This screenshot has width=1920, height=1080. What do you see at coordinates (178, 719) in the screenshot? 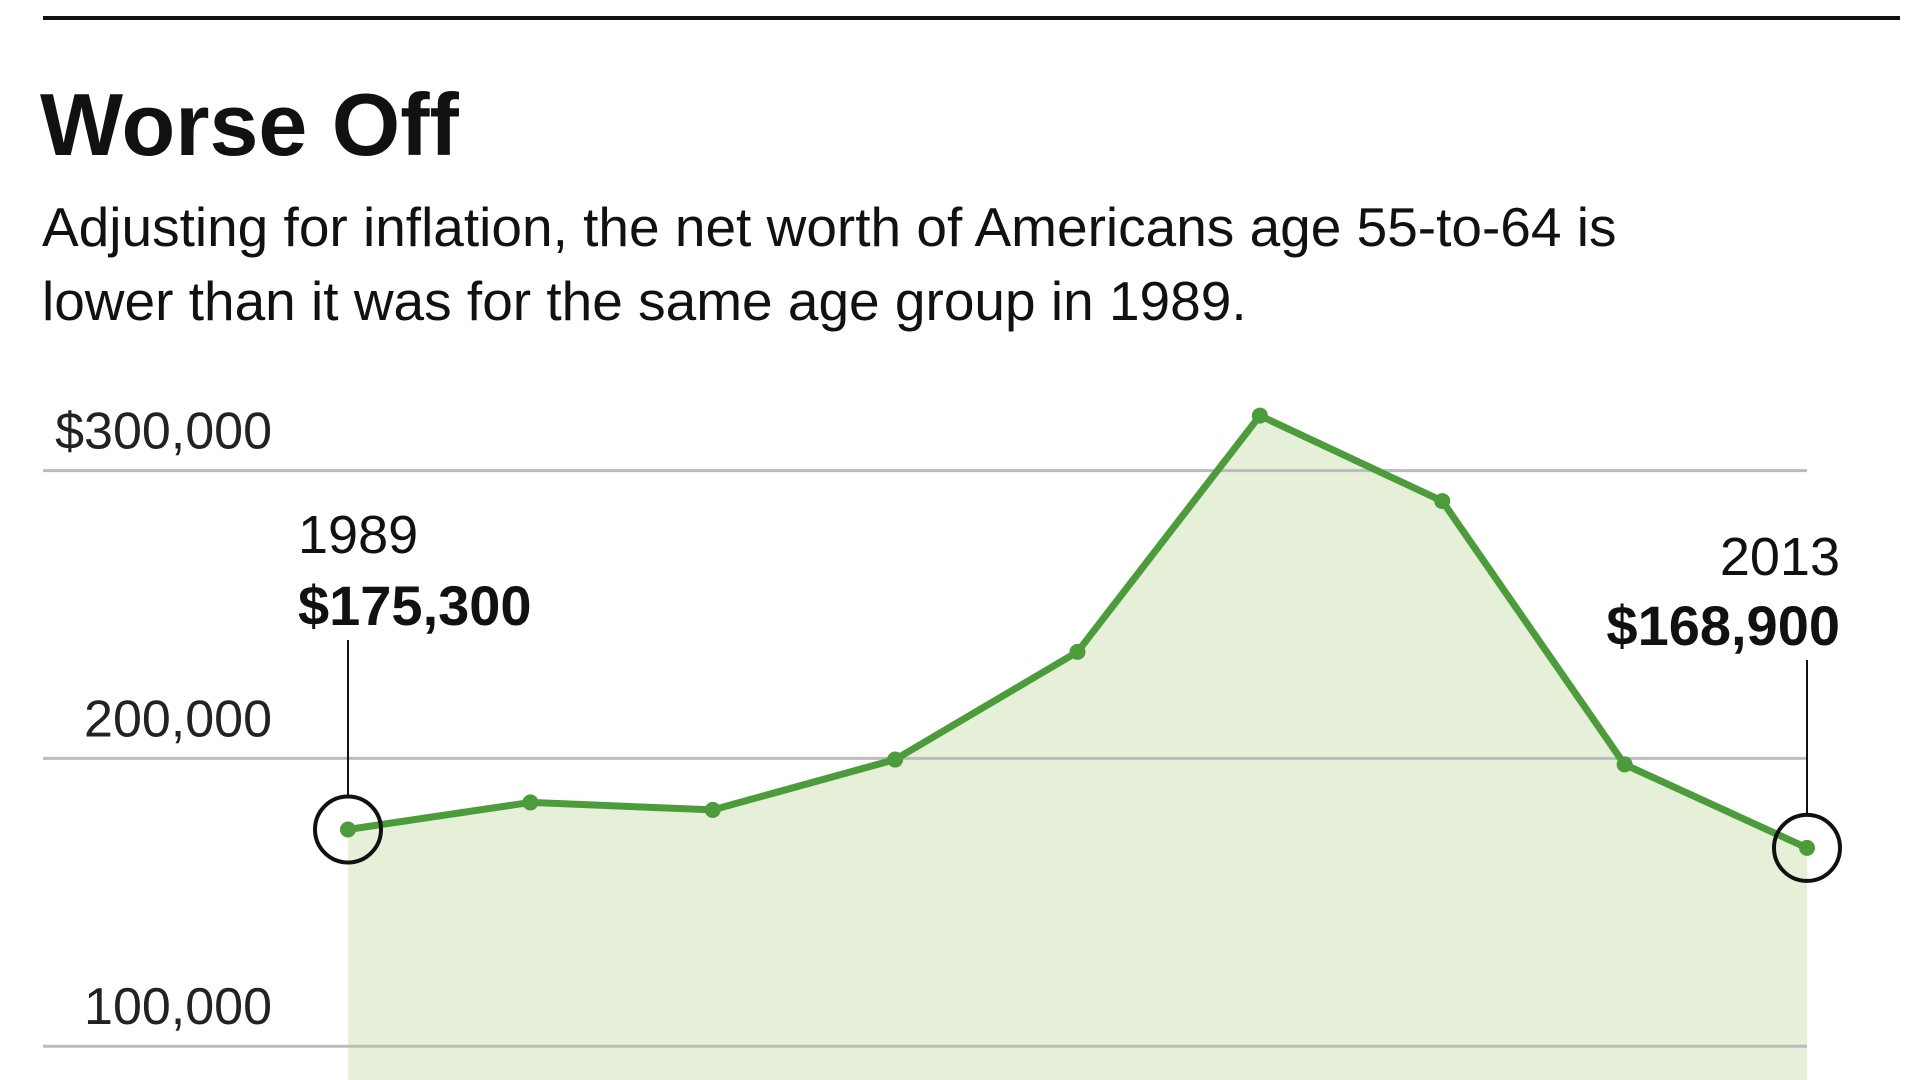
I see `y-tick-label: 200,000` at bounding box center [178, 719].